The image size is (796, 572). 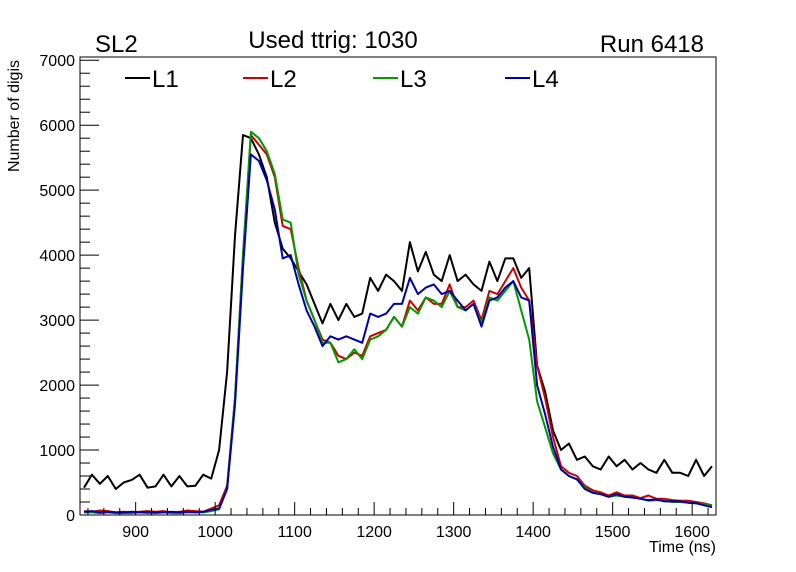 I want to click on y-tick-label: 3000, so click(x=57, y=321).